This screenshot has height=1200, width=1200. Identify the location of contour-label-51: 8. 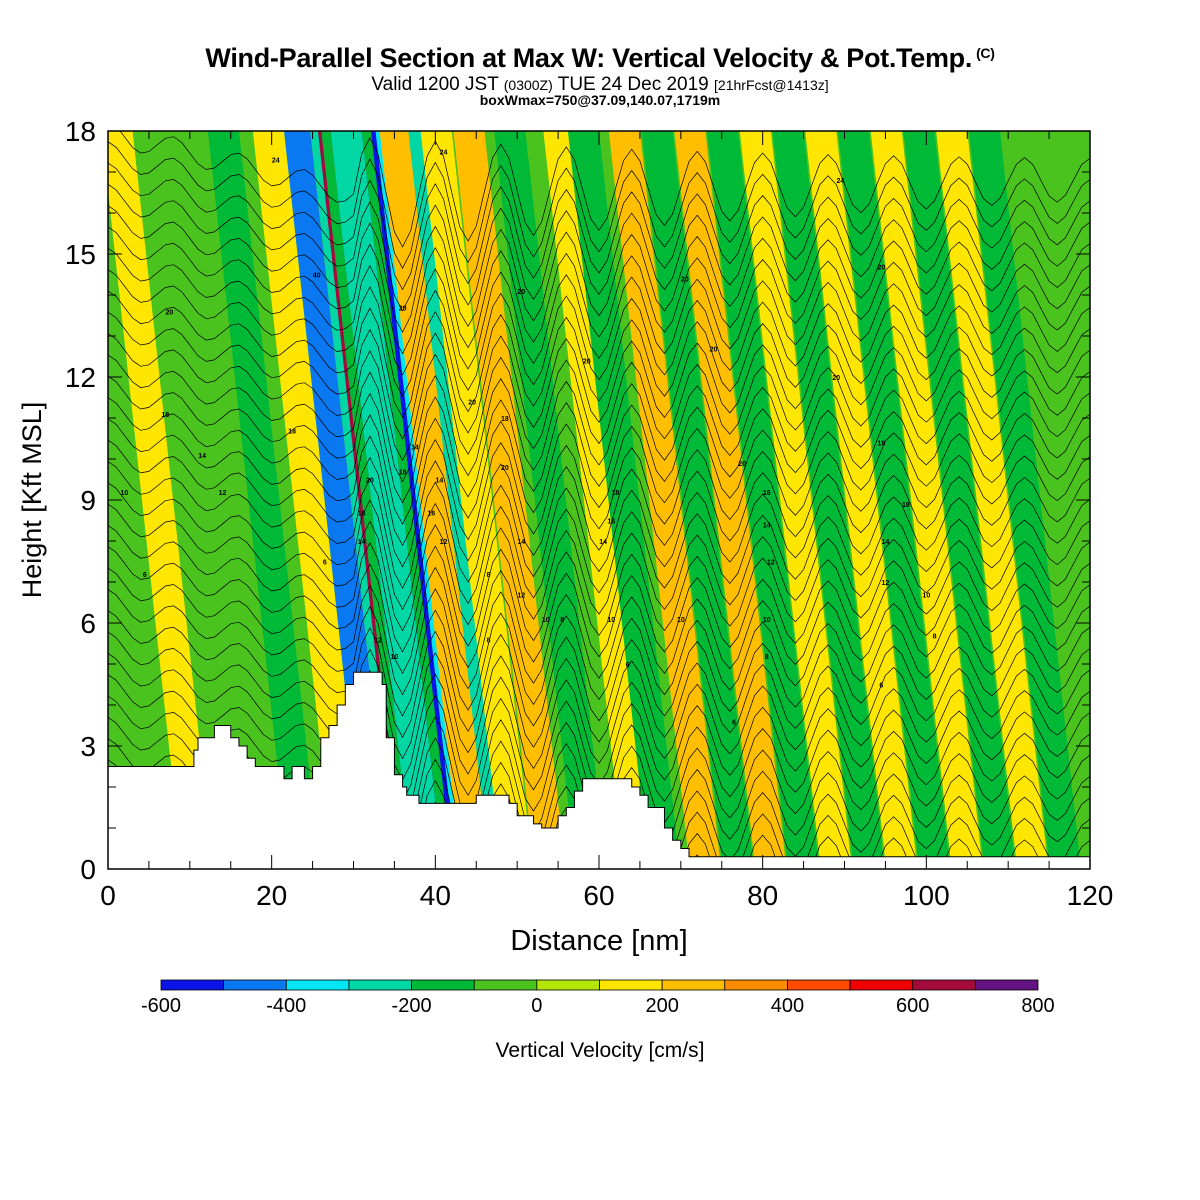
(935, 636).